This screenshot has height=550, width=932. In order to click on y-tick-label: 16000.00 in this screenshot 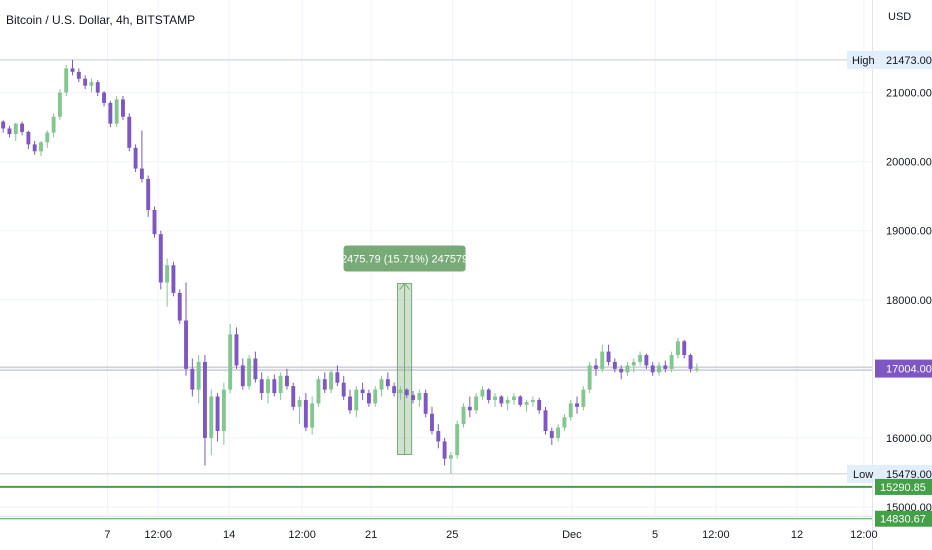, I will do `click(909, 439)`.